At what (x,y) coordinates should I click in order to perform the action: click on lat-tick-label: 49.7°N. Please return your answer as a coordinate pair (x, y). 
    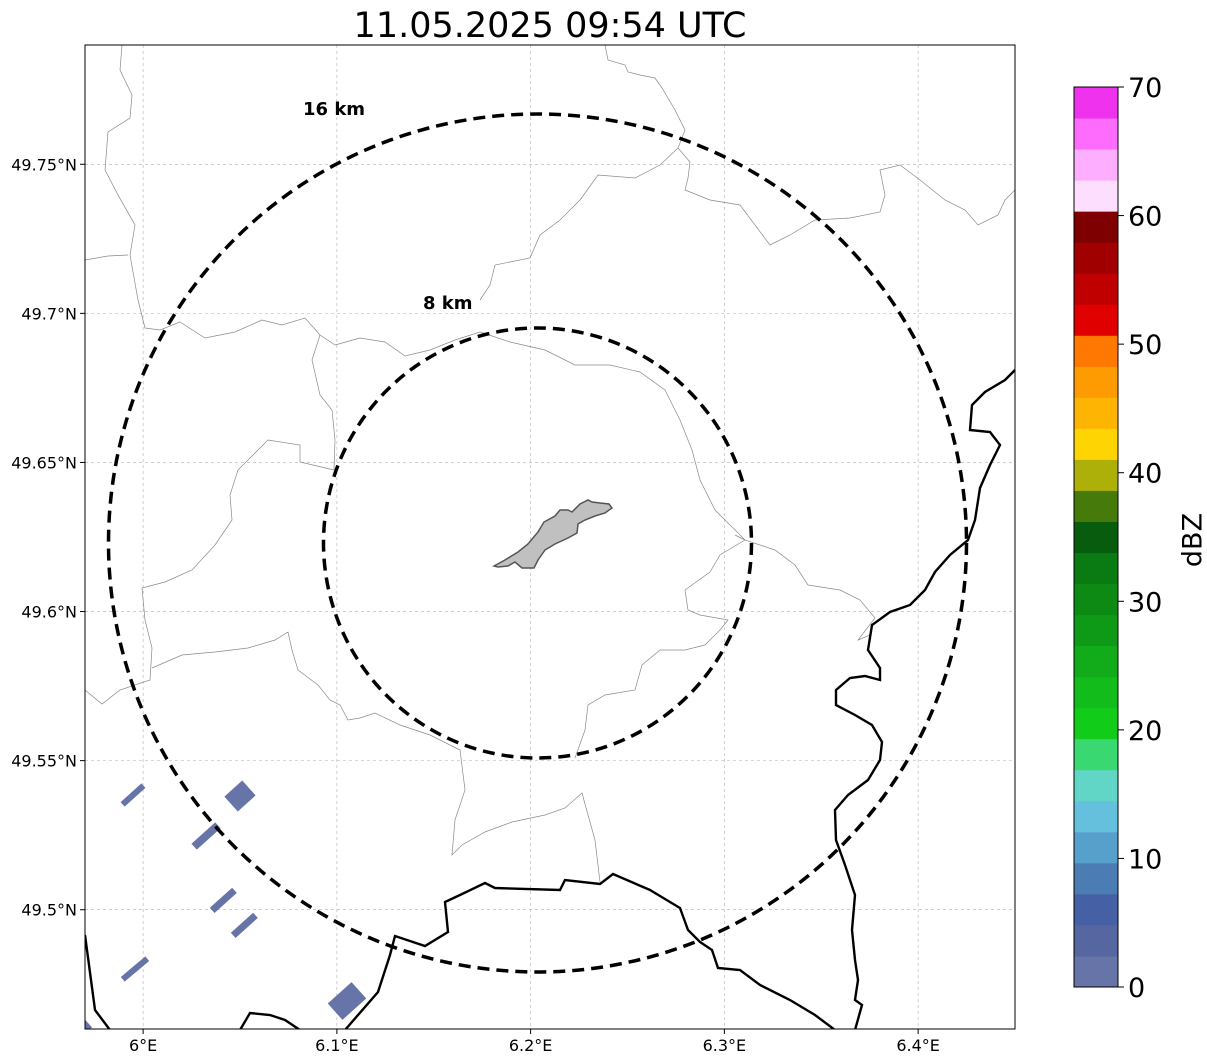
    Looking at the image, I should click on (49, 313).